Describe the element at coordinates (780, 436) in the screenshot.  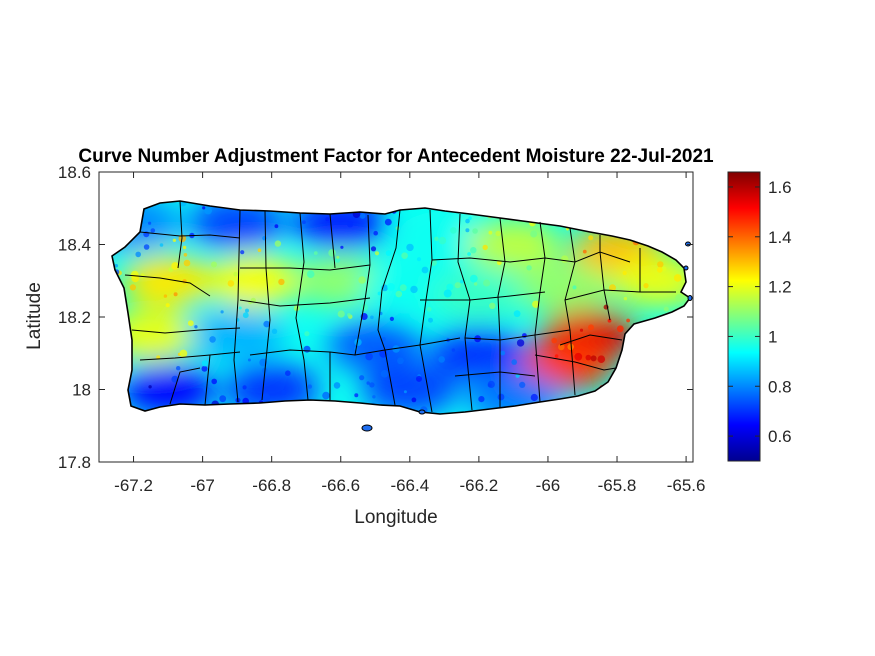
I see `colorbar-tick-label: 0.6` at that location.